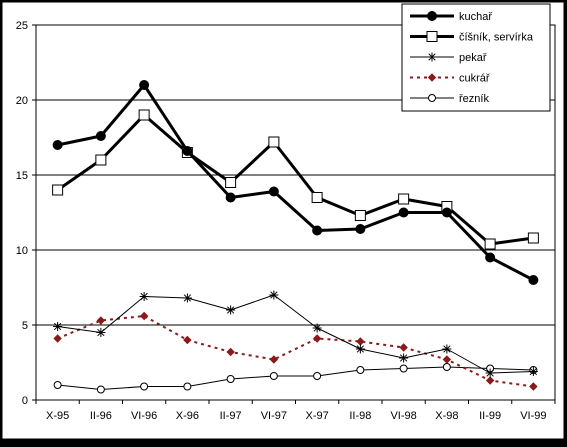 Image resolution: width=567 pixels, height=447 pixels. I want to click on x-tick-label: VI-97, so click(274, 416).